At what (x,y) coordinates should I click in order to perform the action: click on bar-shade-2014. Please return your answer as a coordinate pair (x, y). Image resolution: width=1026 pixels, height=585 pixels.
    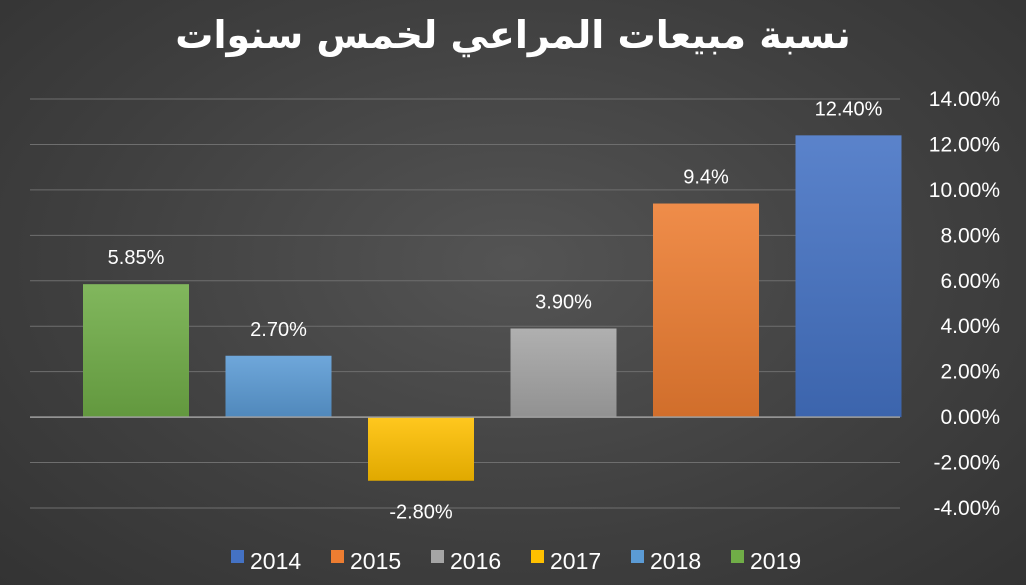
    Looking at the image, I should click on (848, 276).